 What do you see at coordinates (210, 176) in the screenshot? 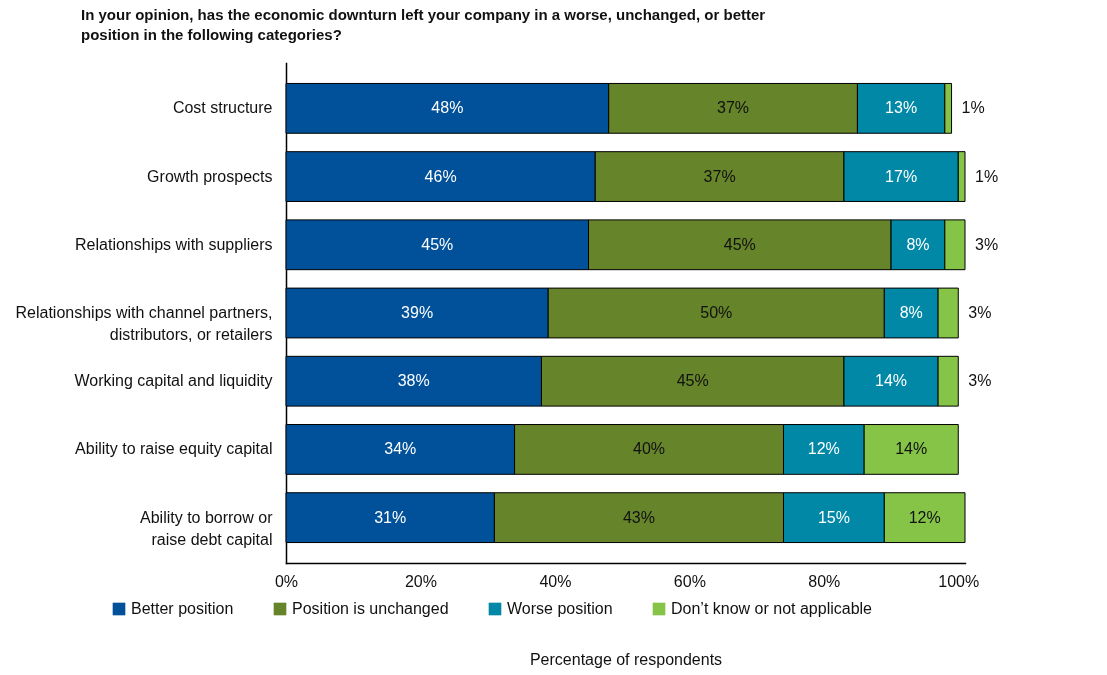
I see `y-tick-label: Growth prospects` at bounding box center [210, 176].